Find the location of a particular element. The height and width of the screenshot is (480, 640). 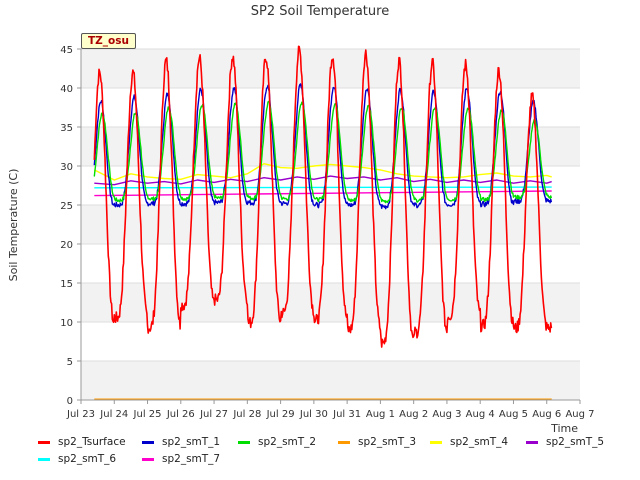

y-tick-label: 30 is located at coordinates (66, 167).